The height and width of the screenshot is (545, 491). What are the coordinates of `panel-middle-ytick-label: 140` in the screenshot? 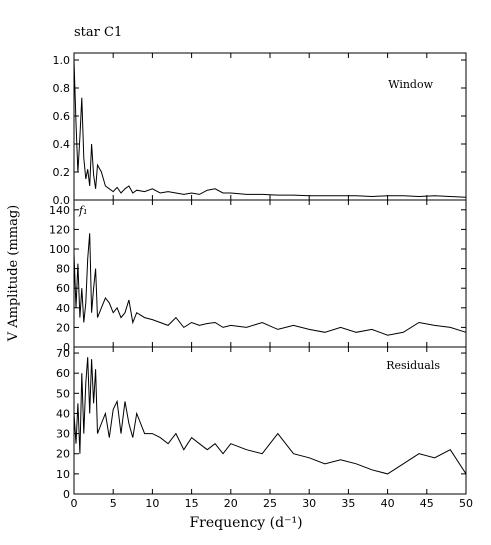 It's located at (59, 210).